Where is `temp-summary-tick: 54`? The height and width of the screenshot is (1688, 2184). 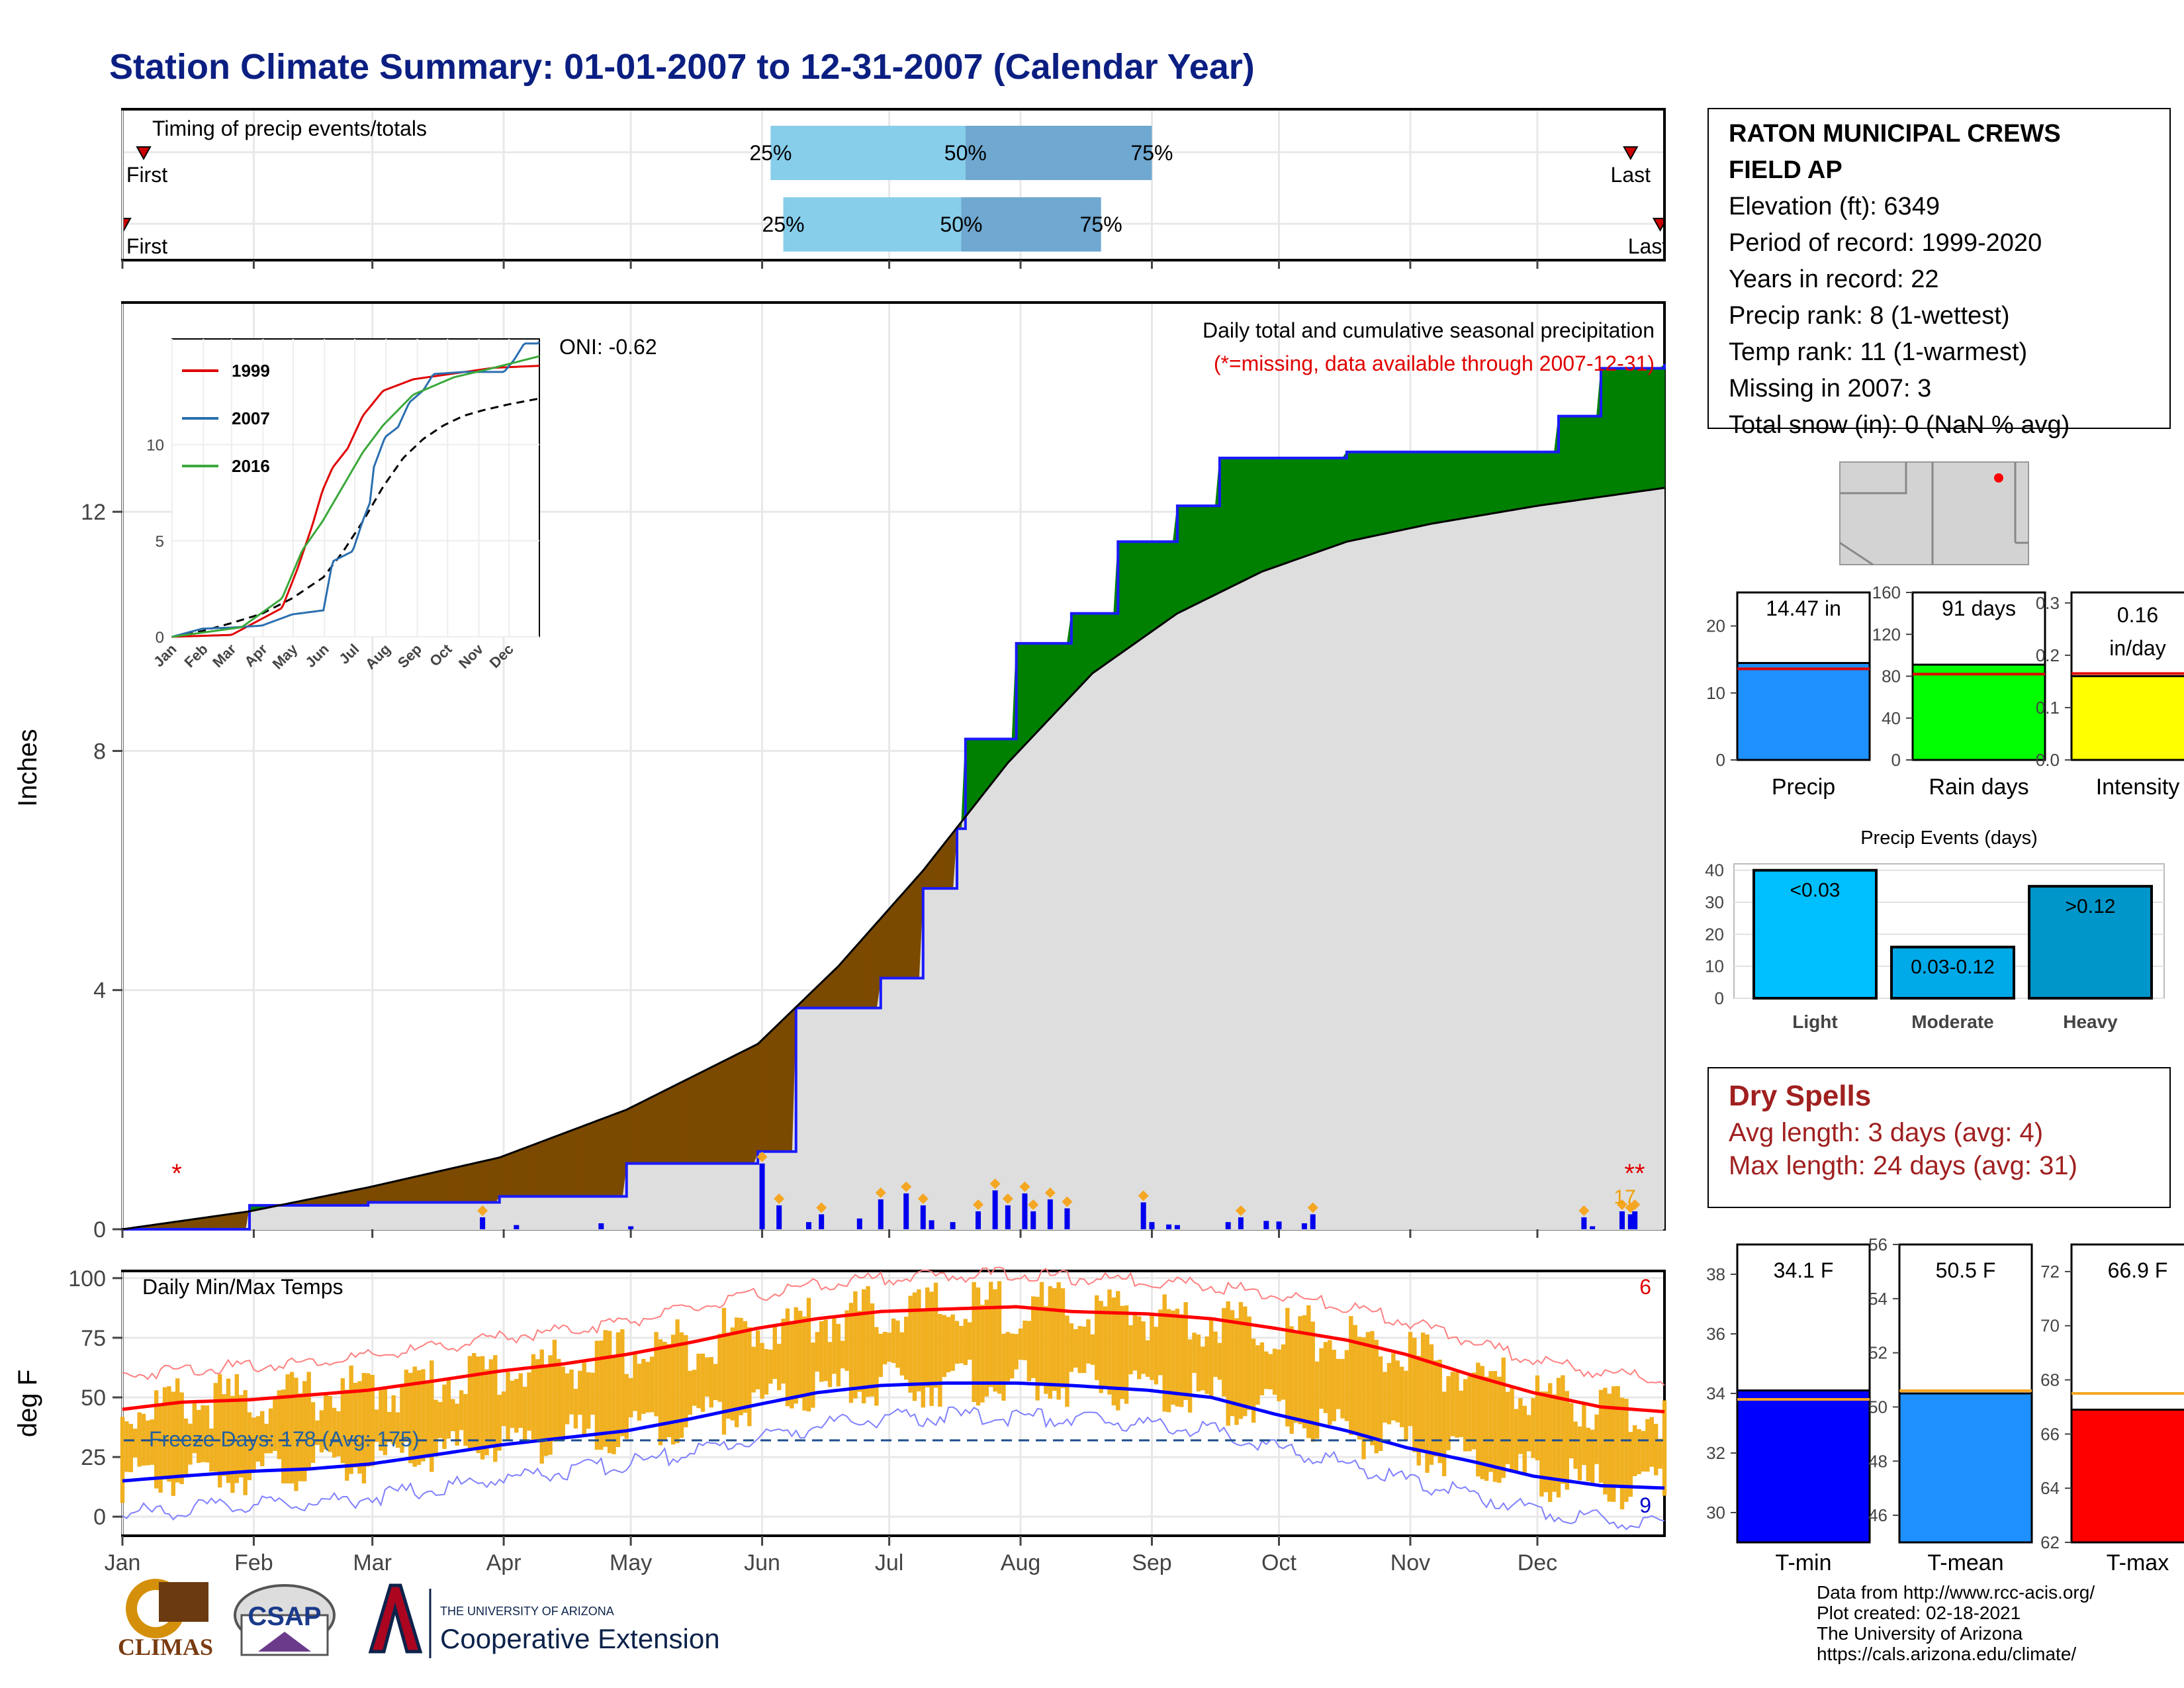
temp-summary-tick: 54 is located at coordinates (1878, 1299).